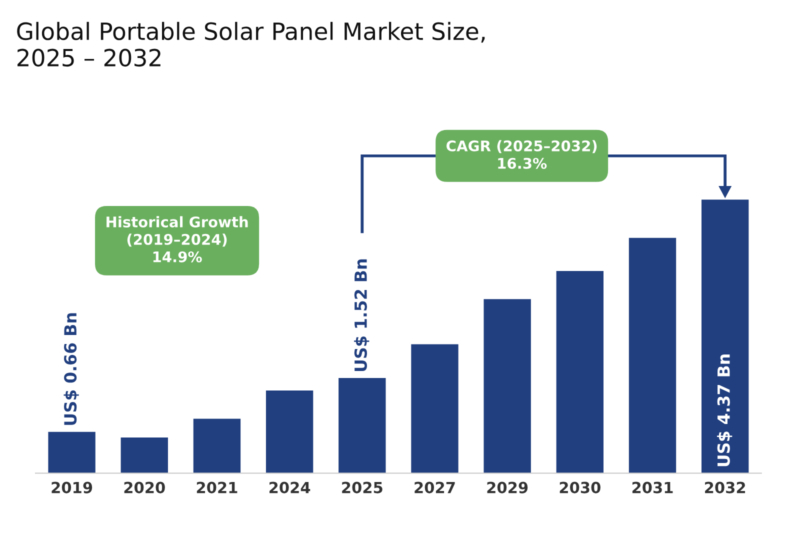 This screenshot has width=789, height=547. Describe the element at coordinates (144, 488) in the screenshot. I see `x-tick-label: 2020` at that location.